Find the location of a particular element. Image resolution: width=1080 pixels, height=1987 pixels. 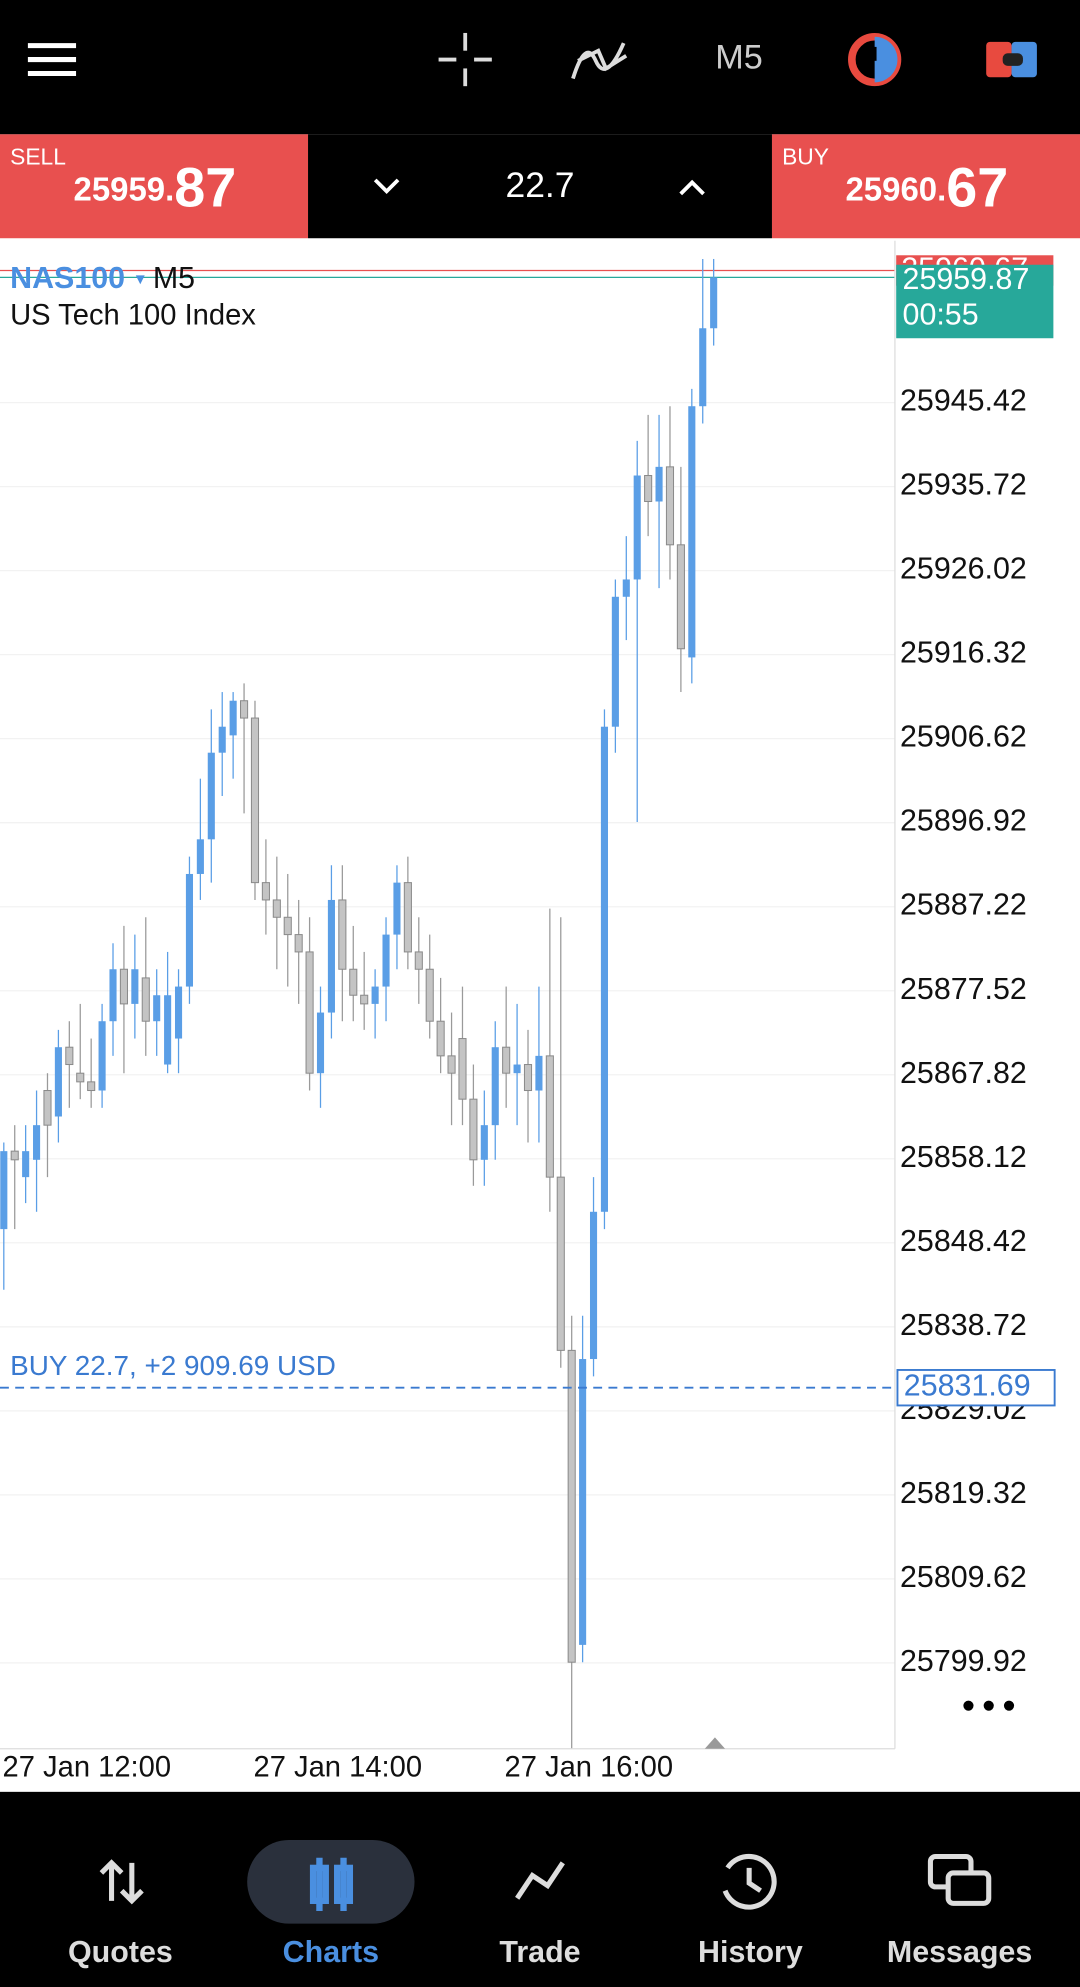

crosshair-icon is located at coordinates (465, 59).